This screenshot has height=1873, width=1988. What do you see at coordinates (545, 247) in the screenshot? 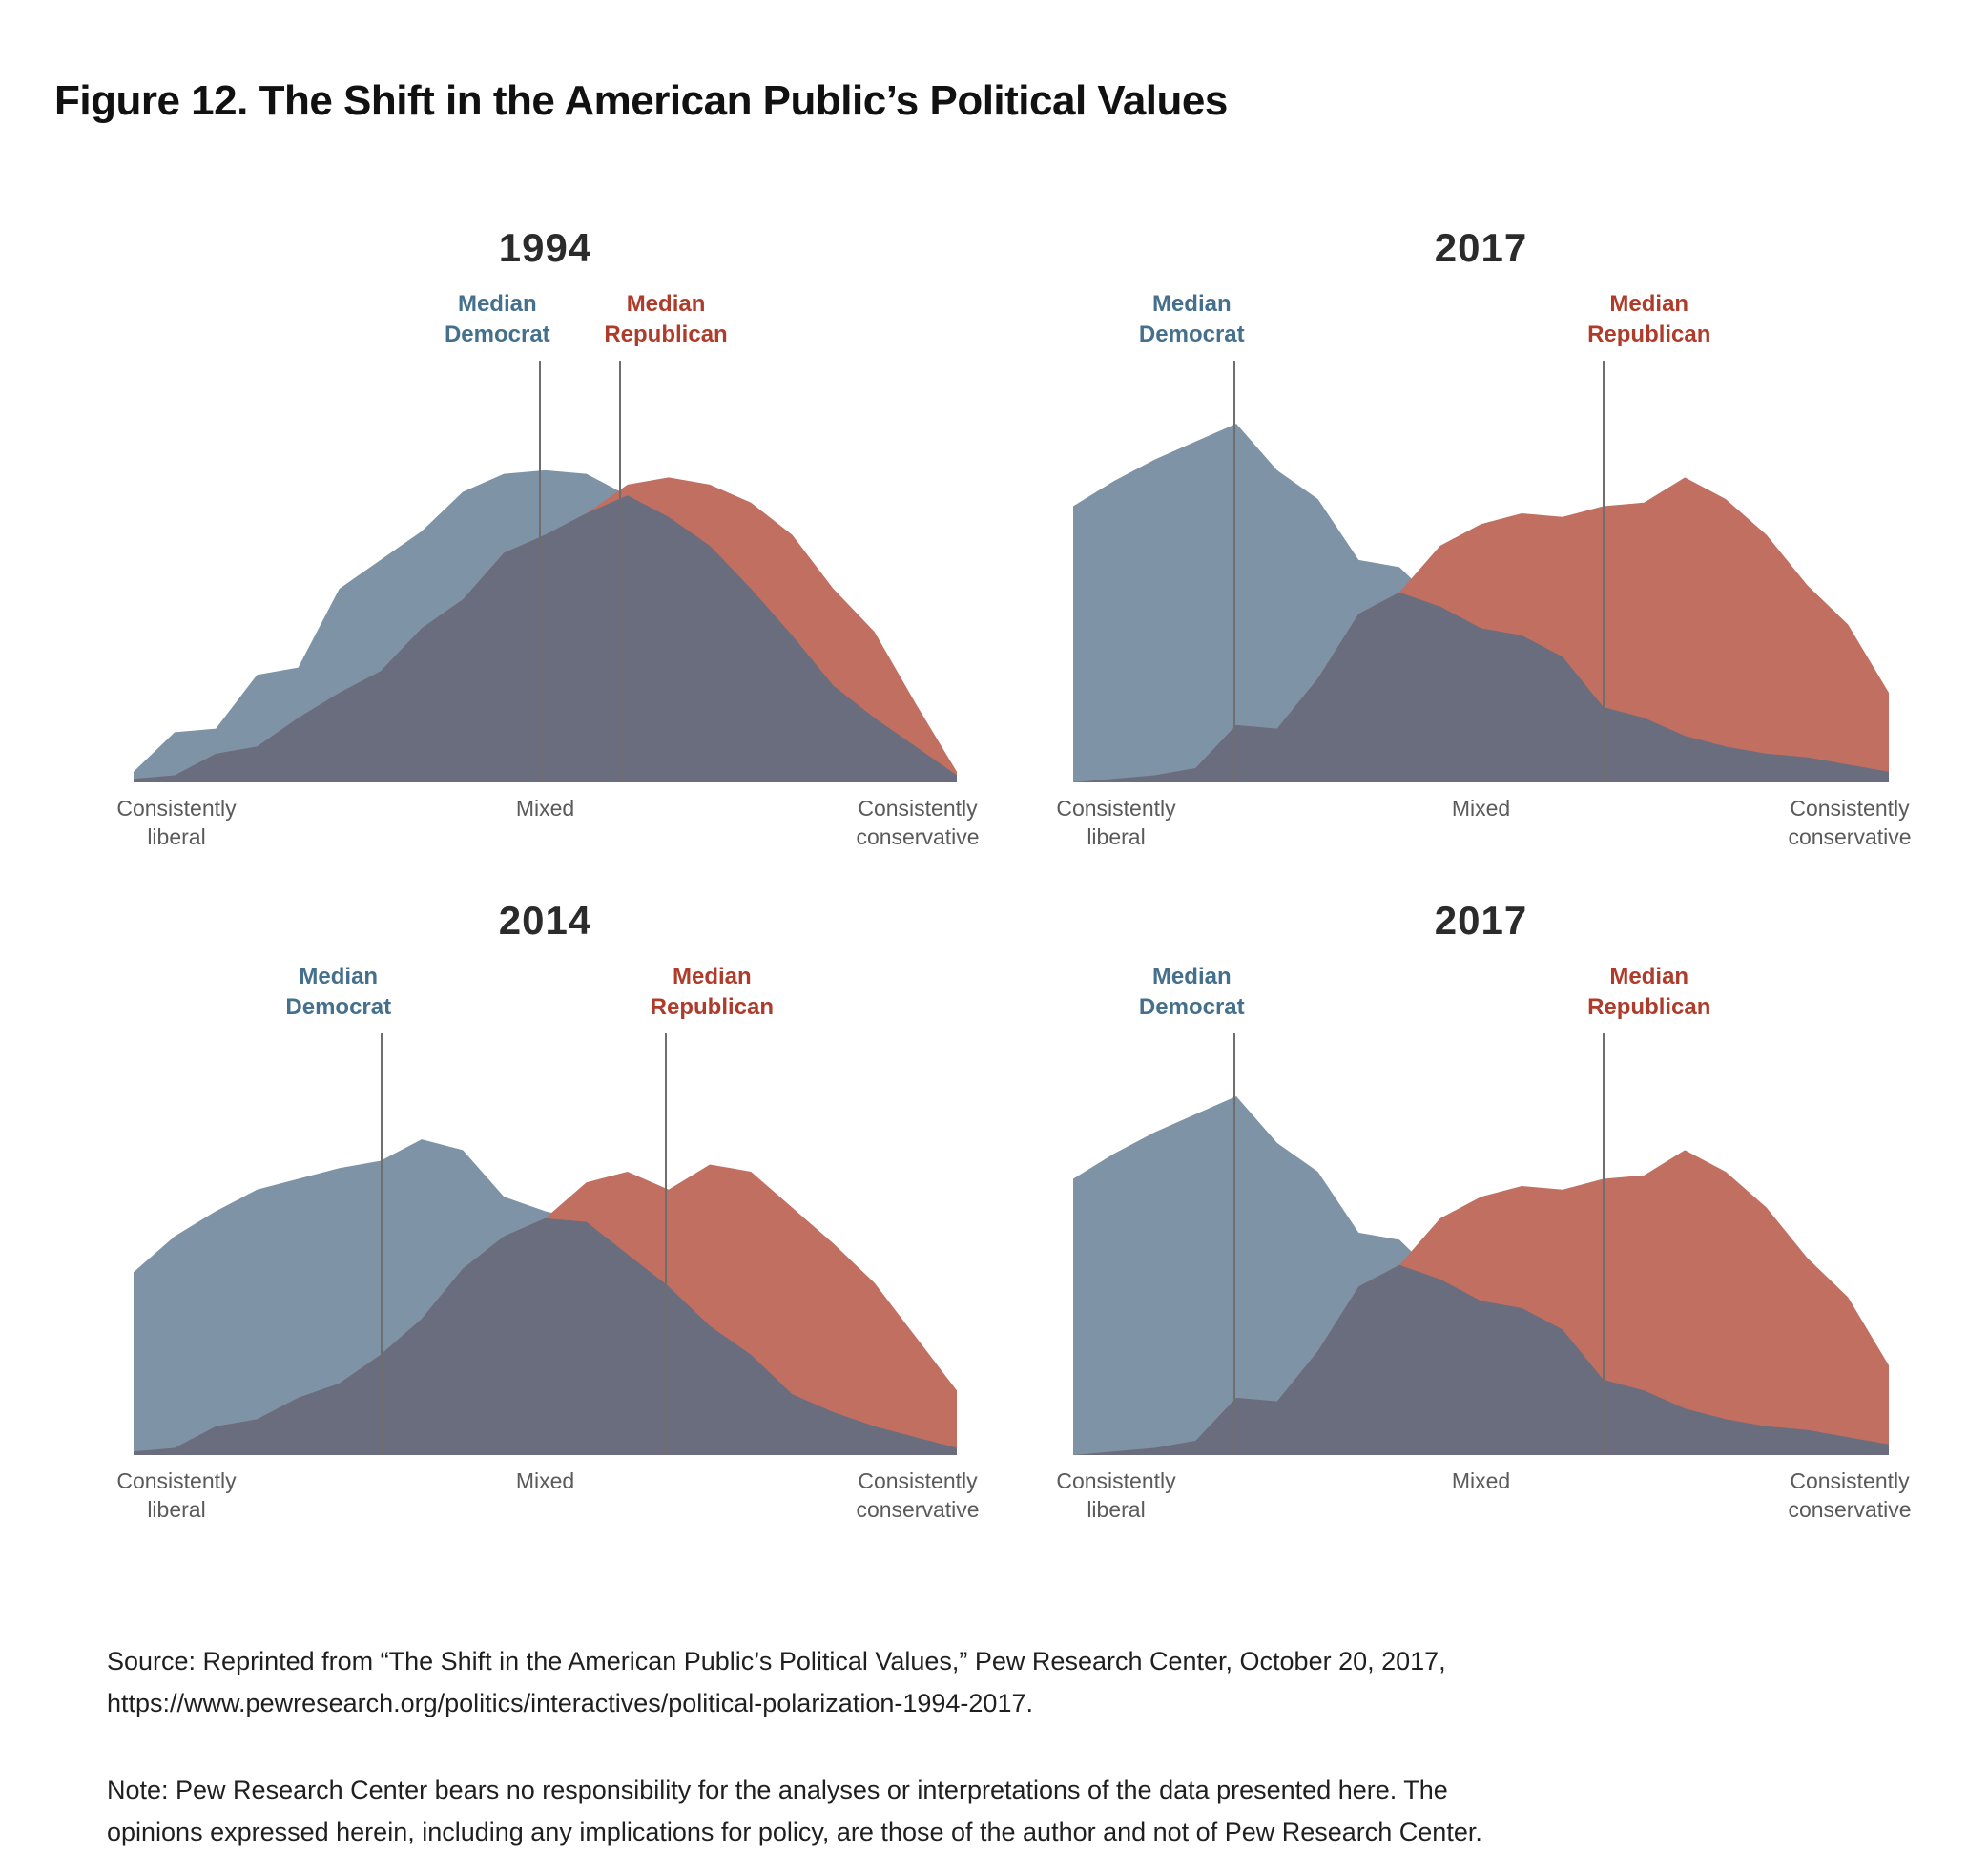
I see `chart-title-1994: 1994` at bounding box center [545, 247].